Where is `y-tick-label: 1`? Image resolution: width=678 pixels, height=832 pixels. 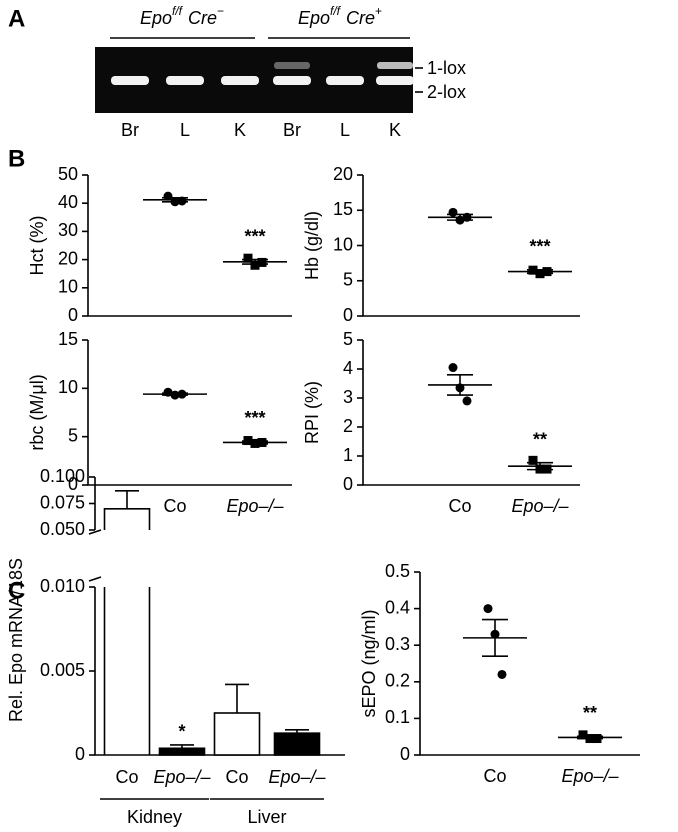 y-tick-label: 1 is located at coordinates (348, 455).